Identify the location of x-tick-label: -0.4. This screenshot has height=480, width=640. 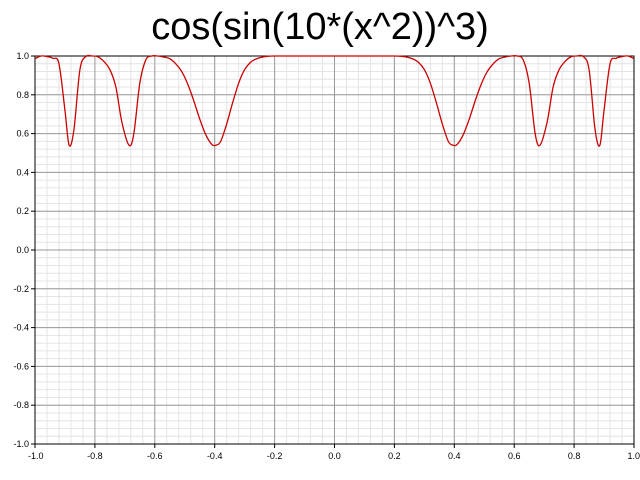
(215, 456).